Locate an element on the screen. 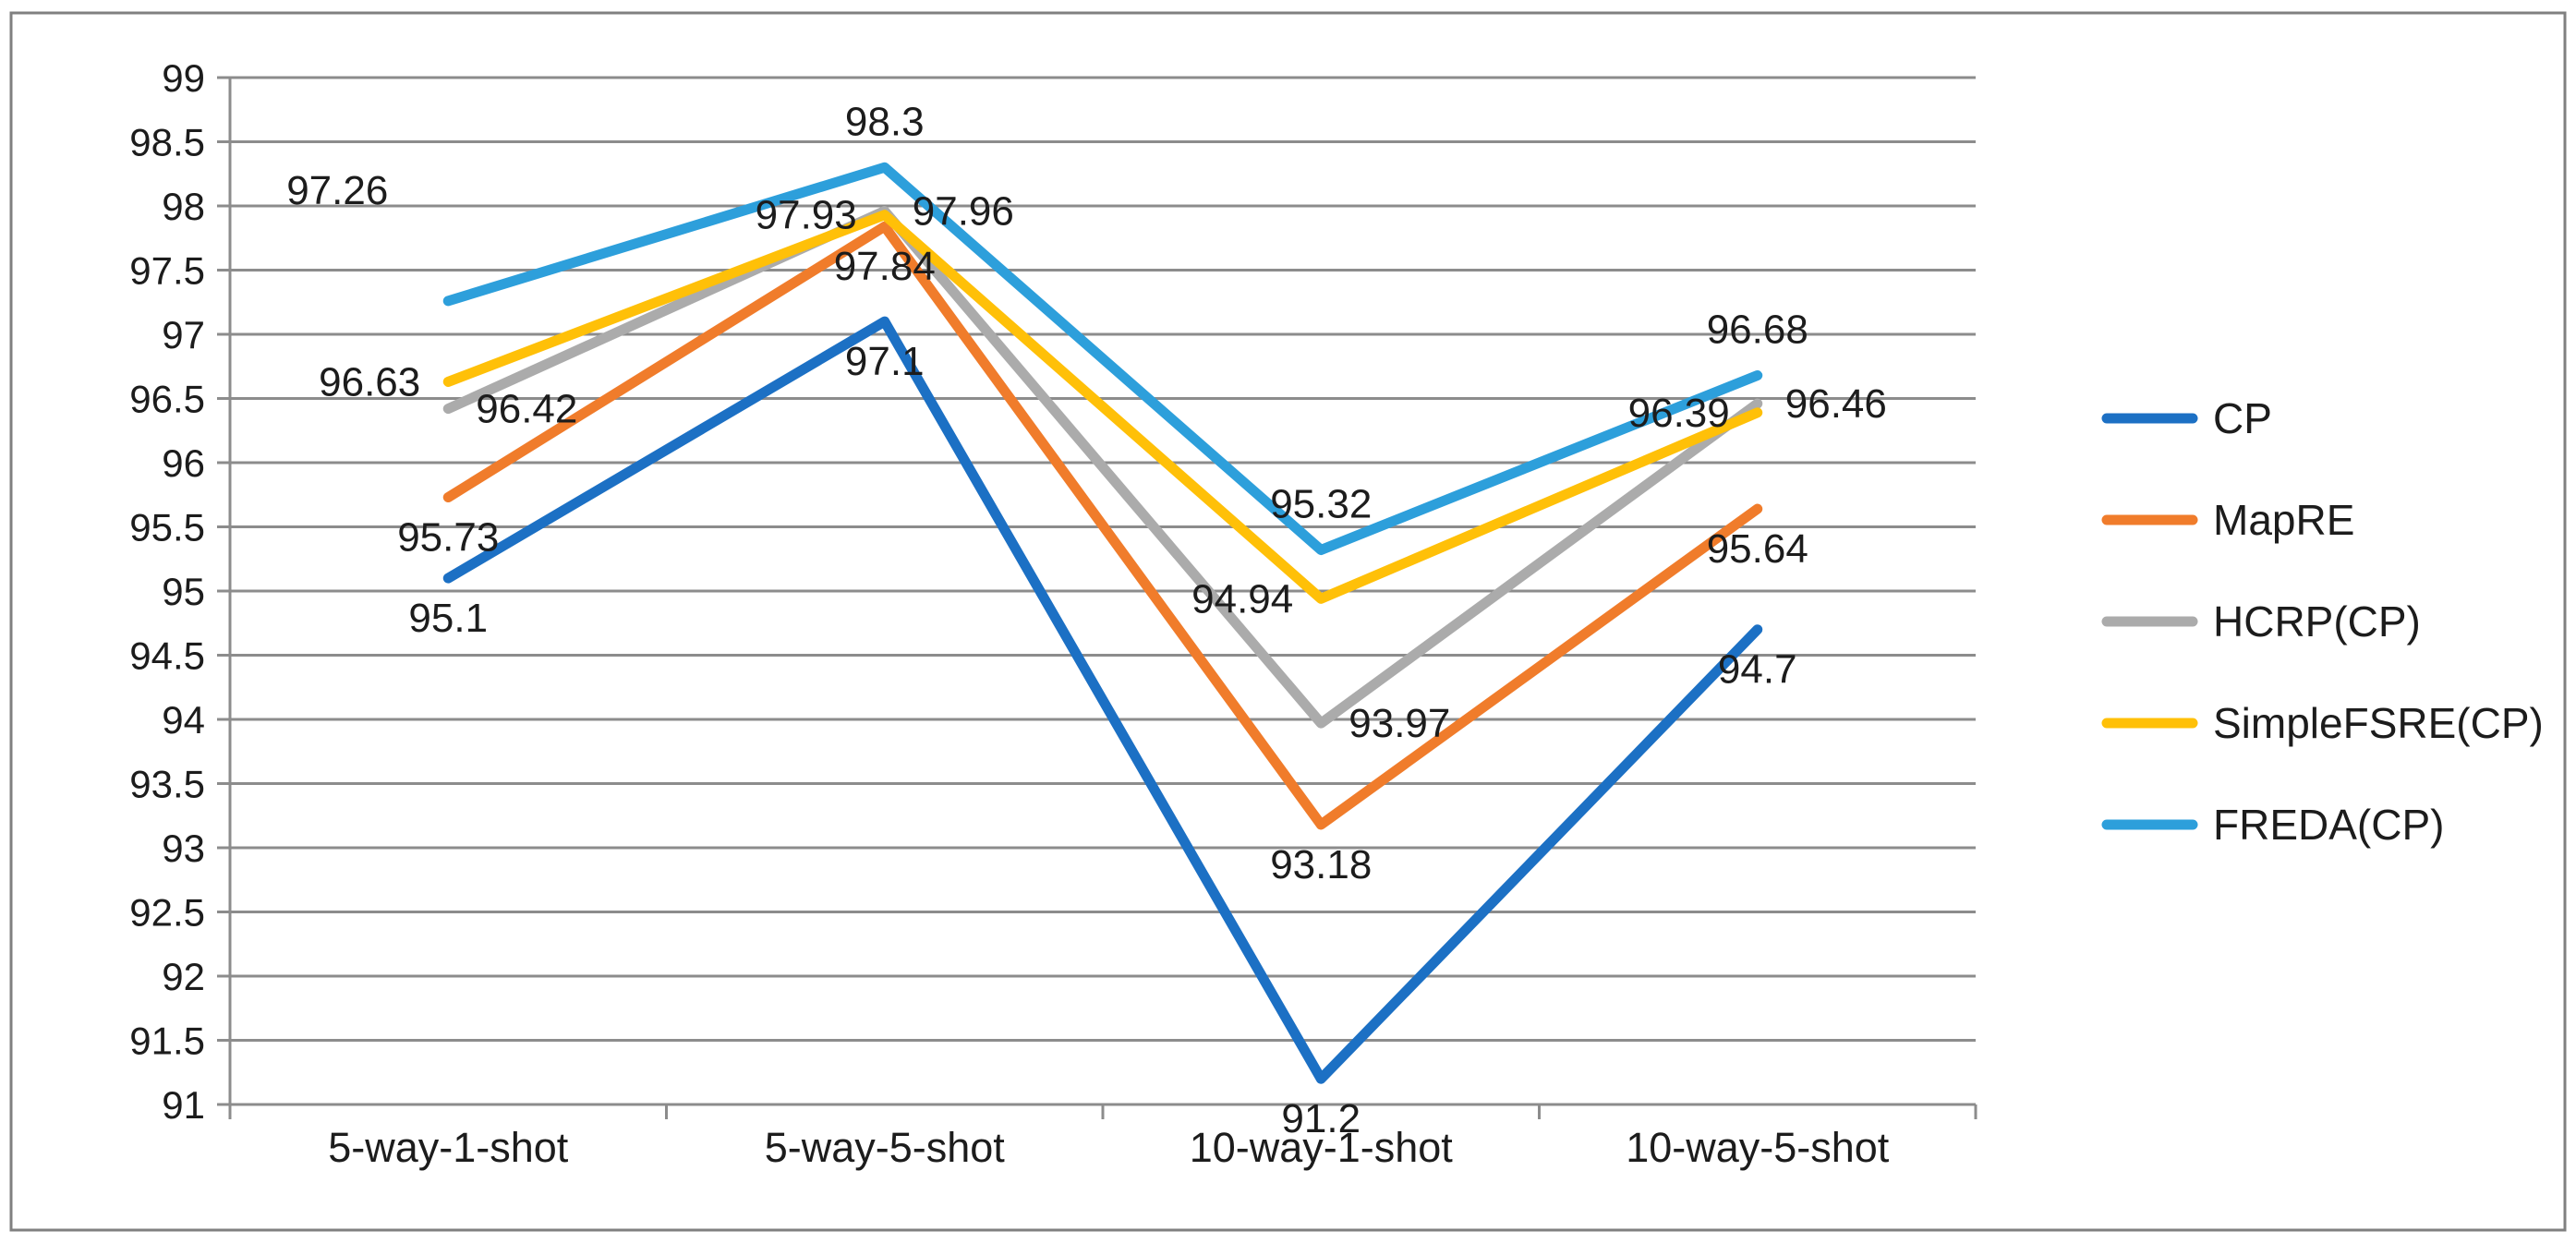 The width and height of the screenshot is (2576, 1243). y-tick-label: 95.5 is located at coordinates (167, 527).